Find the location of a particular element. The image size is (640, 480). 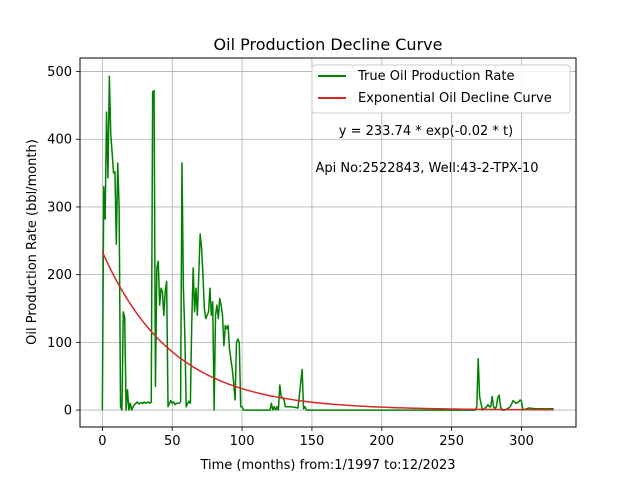

x-axis-label: Time (months) from:1/1997 to:12/2023 is located at coordinates (327, 465).